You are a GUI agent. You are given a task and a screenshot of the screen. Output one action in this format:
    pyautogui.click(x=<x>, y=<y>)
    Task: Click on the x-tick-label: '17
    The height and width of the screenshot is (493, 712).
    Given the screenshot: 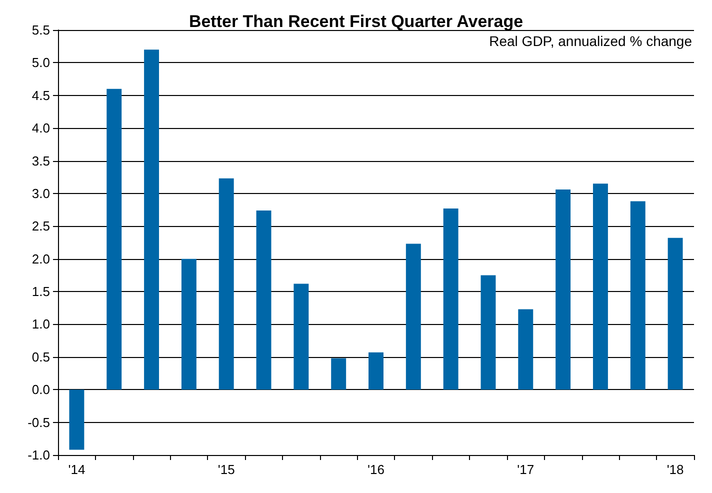 What is the action you would take?
    pyautogui.click(x=525, y=469)
    